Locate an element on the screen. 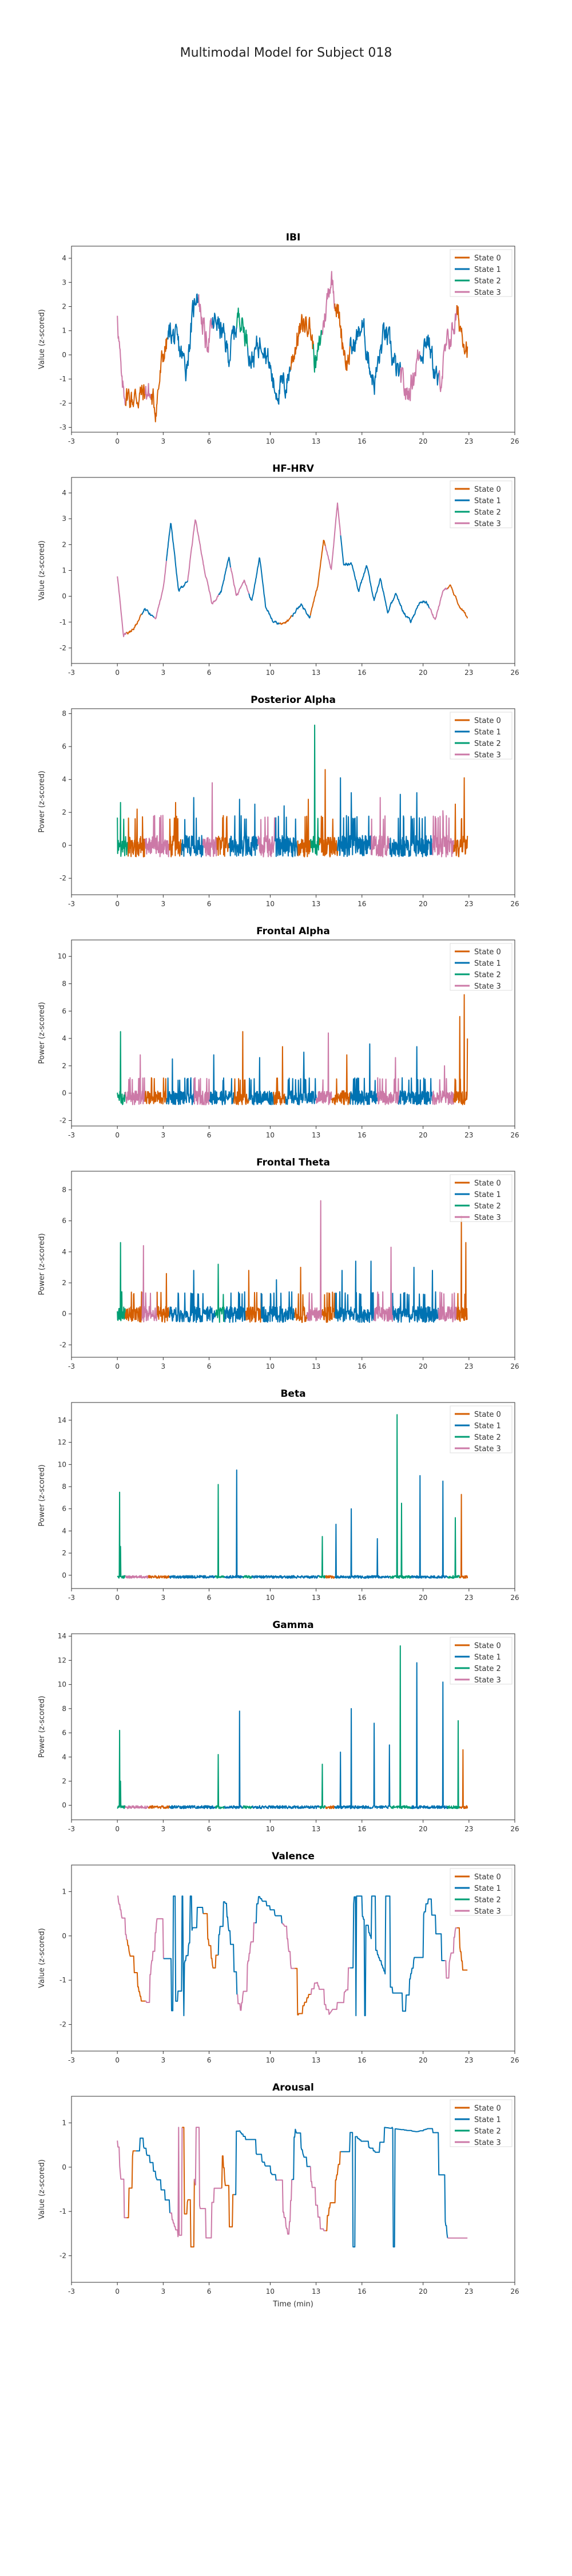  x-tick-label: 6 is located at coordinates (209, 904).